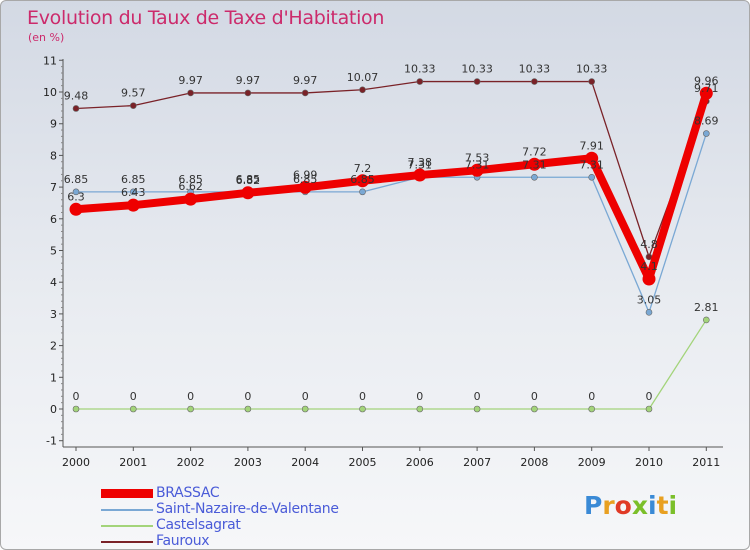  I want to click on series-line-castelsagrat, so click(391, 364).